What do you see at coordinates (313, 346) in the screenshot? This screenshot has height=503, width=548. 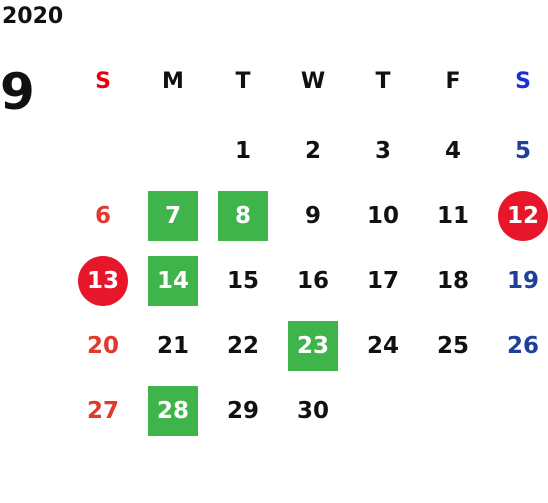 I see `day-cell-23-highlighted: 23` at bounding box center [313, 346].